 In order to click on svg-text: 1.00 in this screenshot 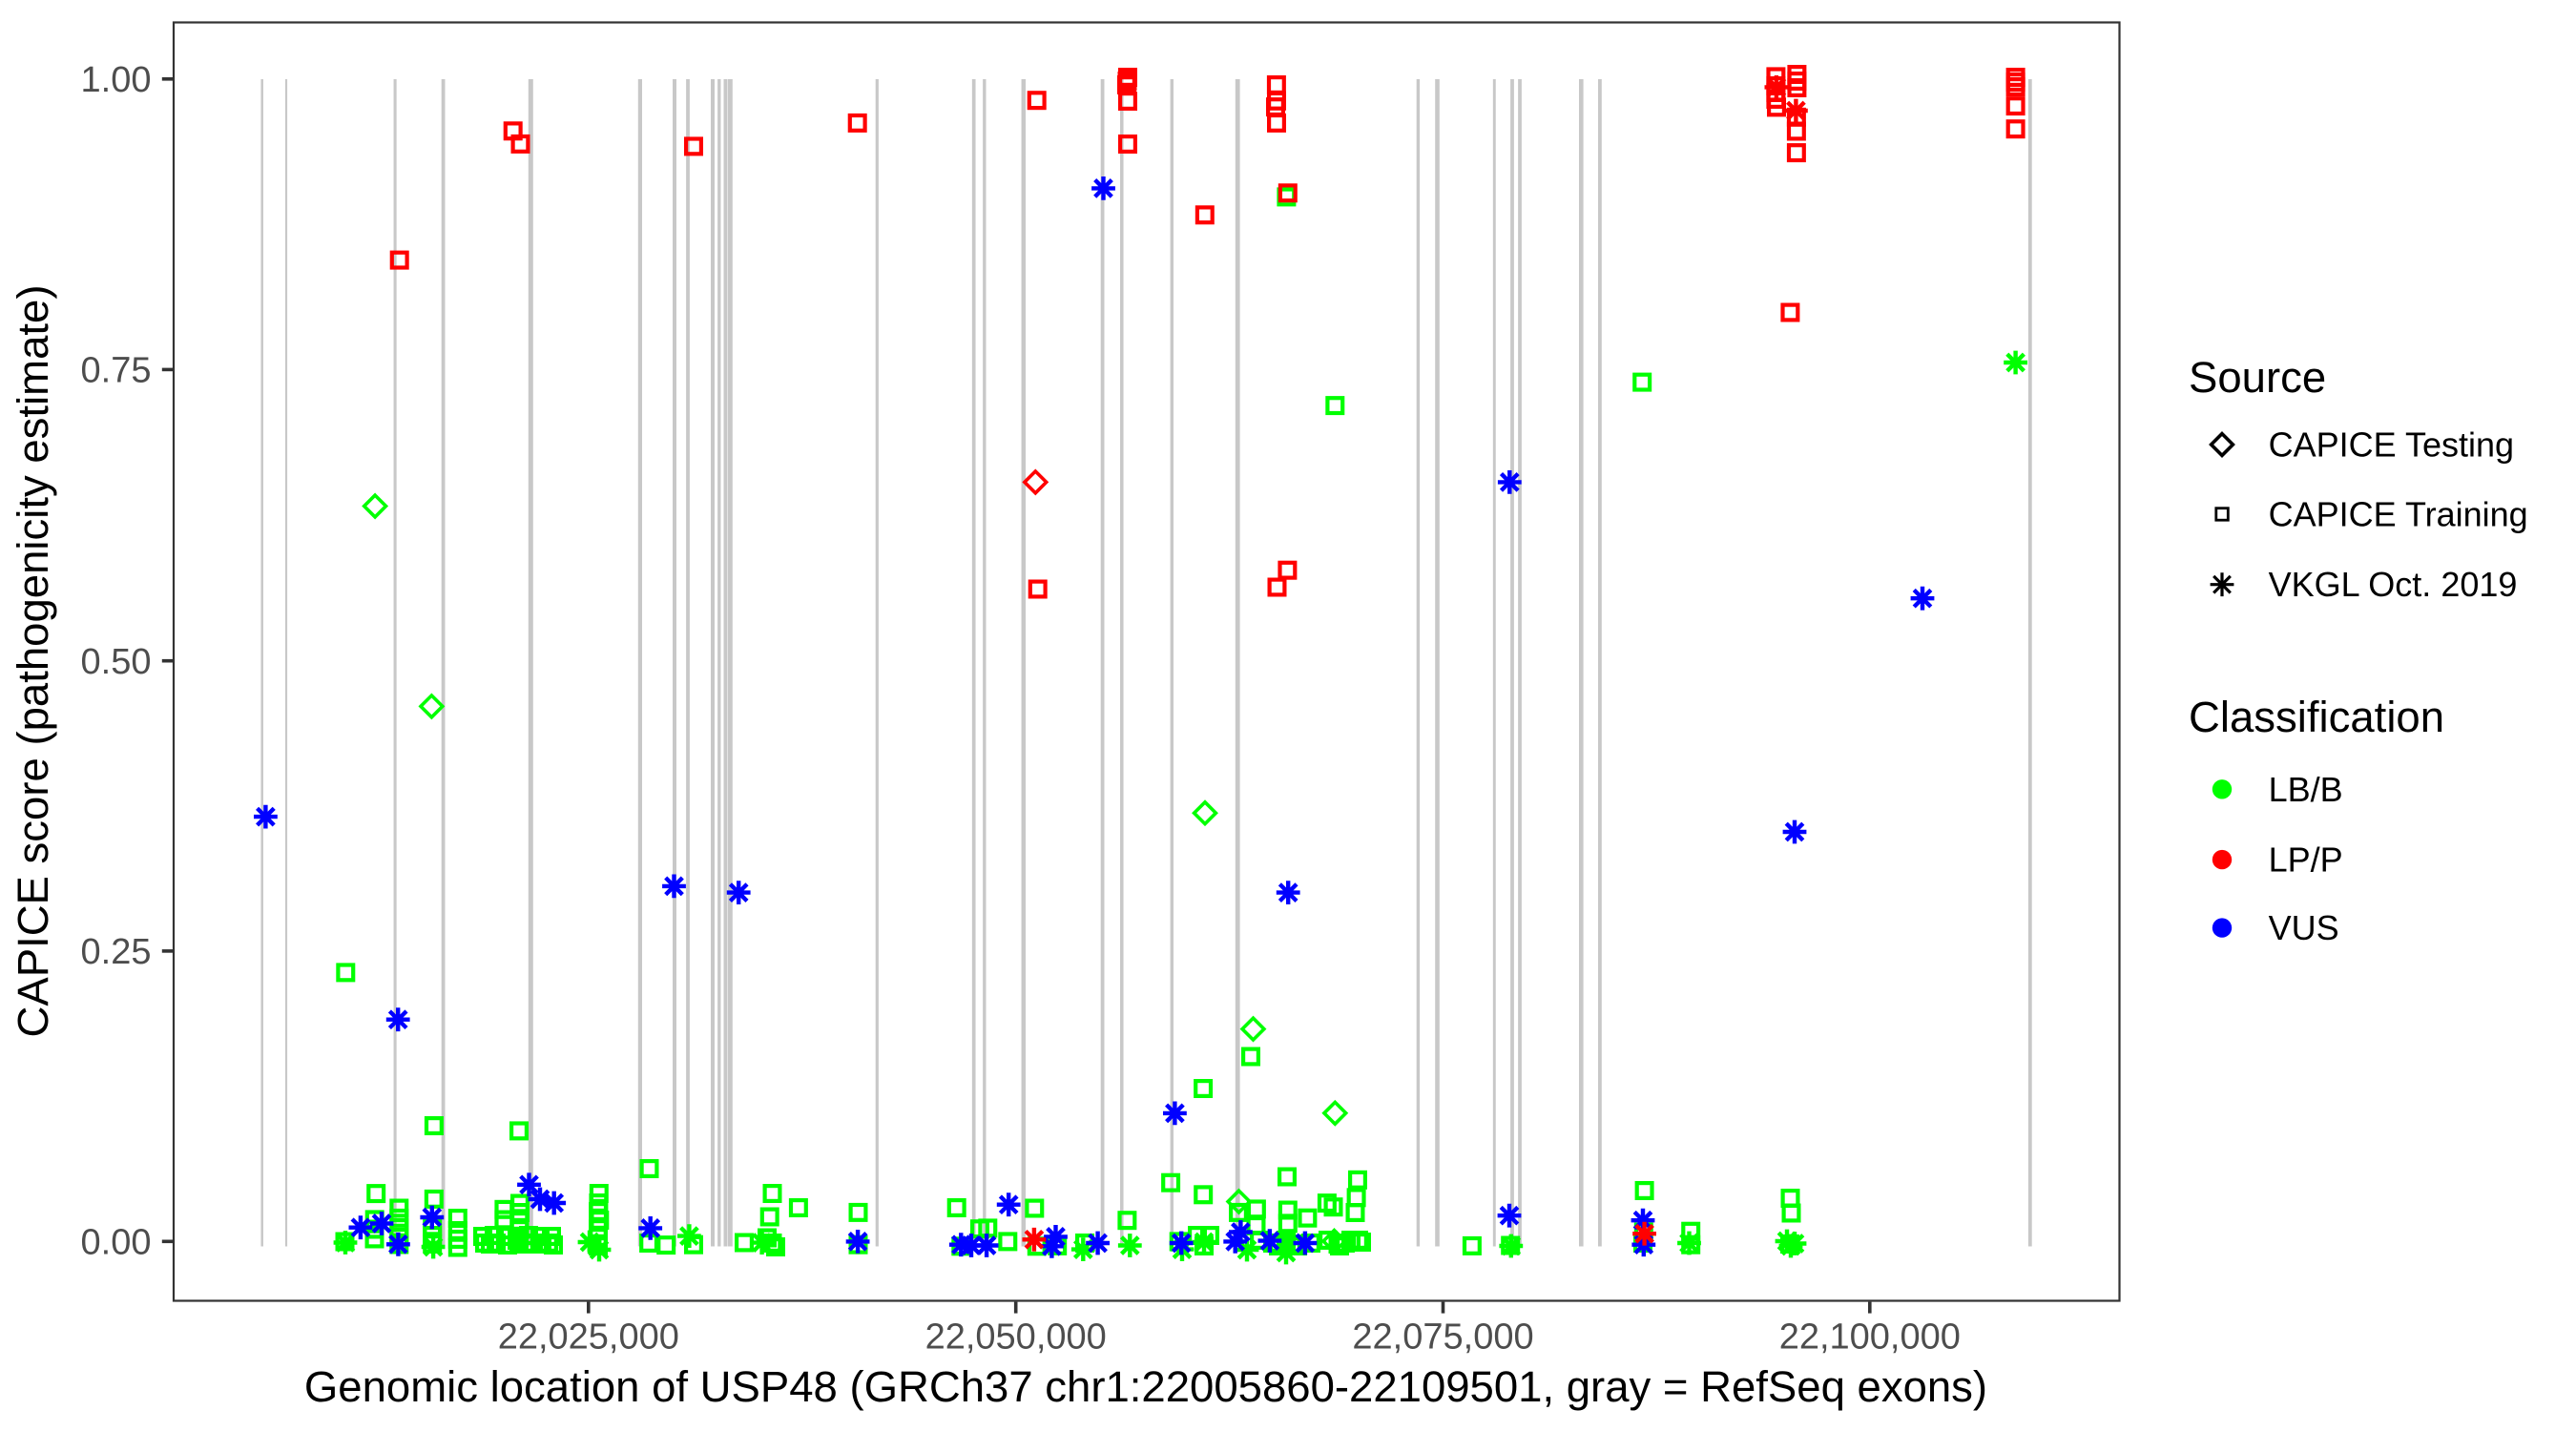, I will do `click(116, 80)`.